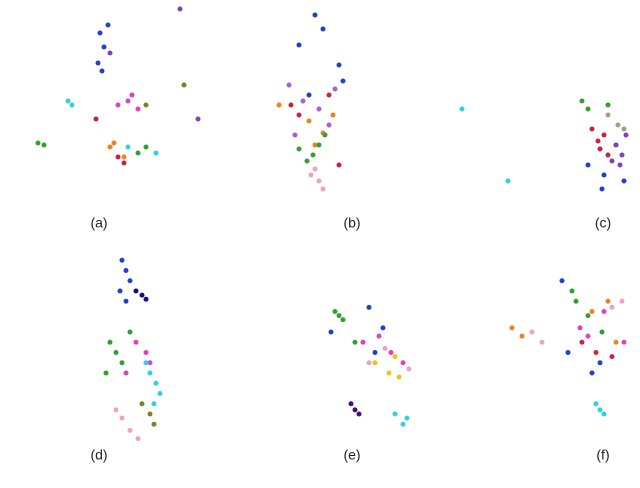  I want to click on panel-label: (f), so click(602, 455).